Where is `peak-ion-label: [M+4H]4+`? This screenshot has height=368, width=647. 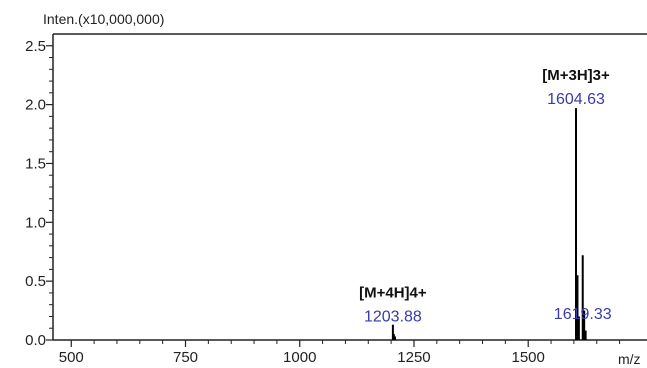 peak-ion-label: [M+4H]4+ is located at coordinates (393, 293).